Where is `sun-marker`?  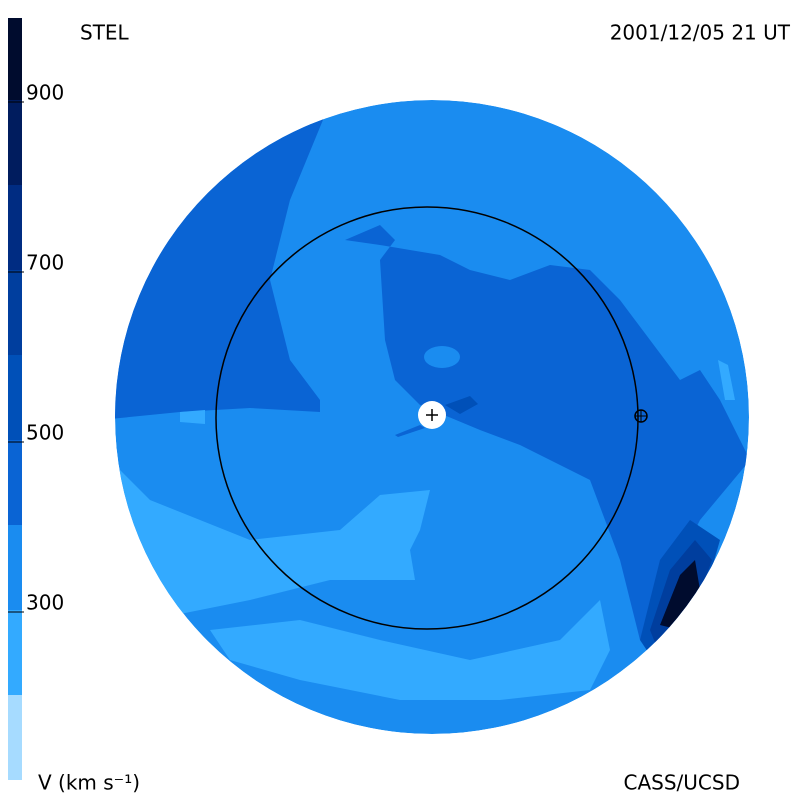
sun-marker is located at coordinates (432, 415).